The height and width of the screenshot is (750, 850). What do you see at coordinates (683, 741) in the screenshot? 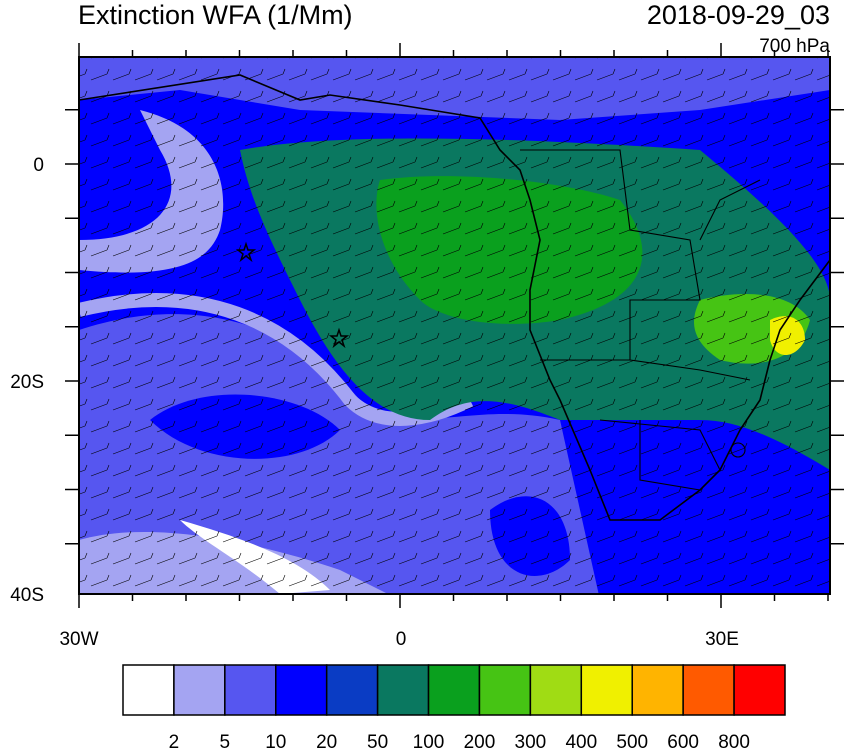
I see `colorbar-label: 600` at bounding box center [683, 741].